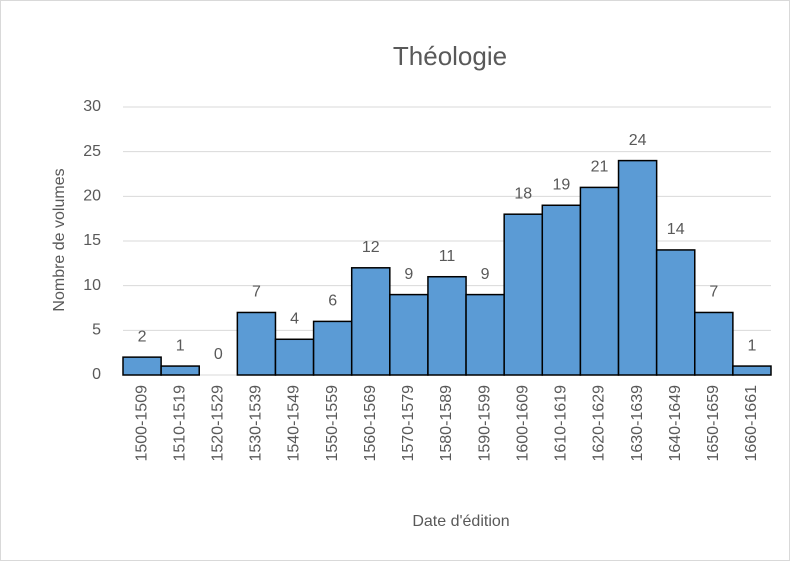 Image resolution: width=790 pixels, height=566 pixels. I want to click on x-tick-label: 1560-1569, so click(370, 423).